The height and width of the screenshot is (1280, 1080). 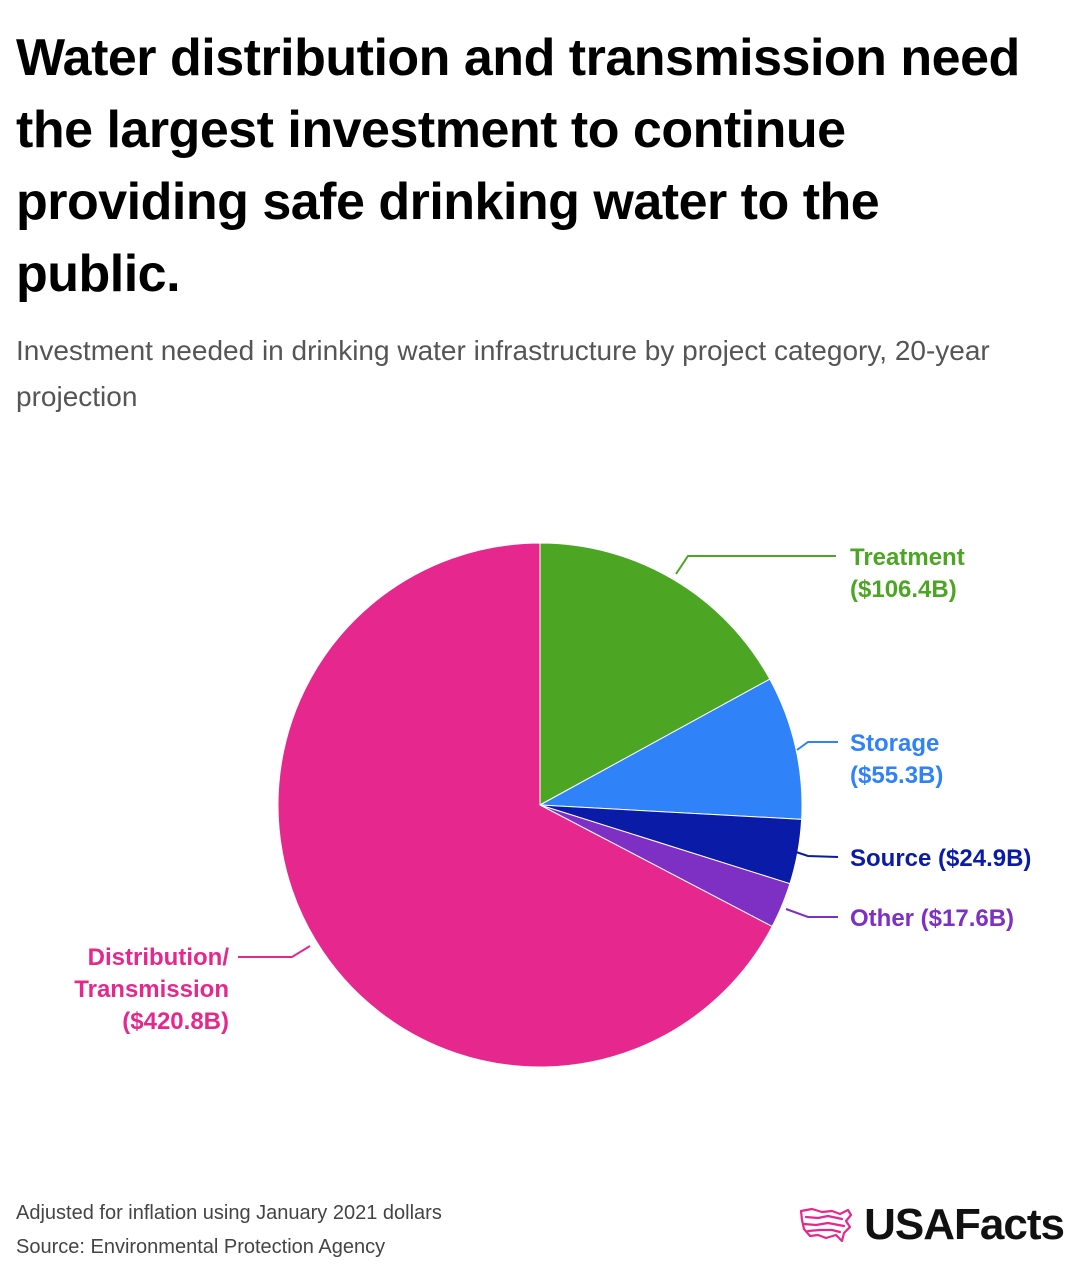 What do you see at coordinates (670, 749) in the screenshot?
I see `pie-slice-storage` at bounding box center [670, 749].